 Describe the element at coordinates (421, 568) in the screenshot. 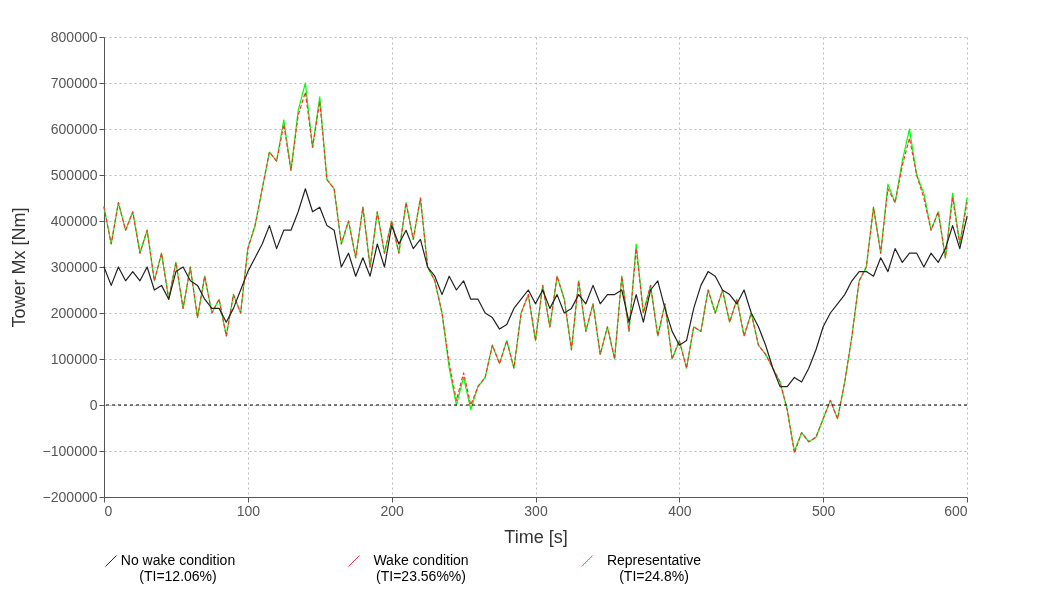

I see `legend-label: Wake condition (TI=23.56%%)` at that location.